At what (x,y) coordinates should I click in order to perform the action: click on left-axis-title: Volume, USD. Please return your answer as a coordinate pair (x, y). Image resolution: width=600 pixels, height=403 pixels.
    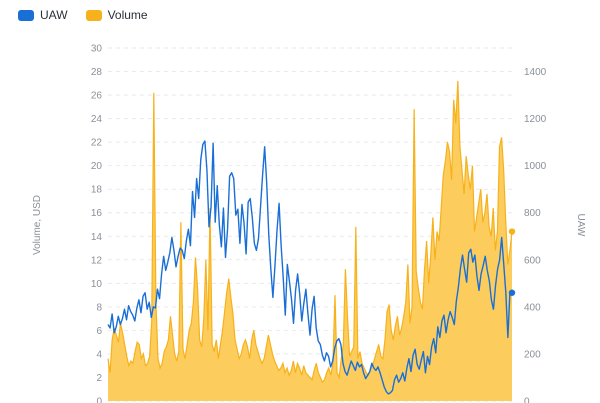
    Looking at the image, I should click on (37, 225).